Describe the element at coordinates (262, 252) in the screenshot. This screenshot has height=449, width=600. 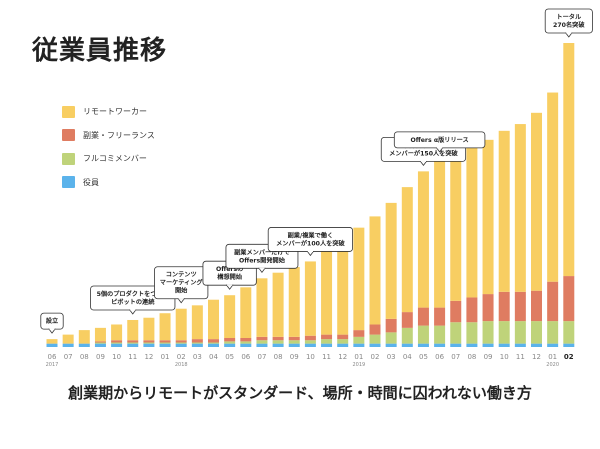
I see `annotation-text: 副業メンバーだけで` at that location.